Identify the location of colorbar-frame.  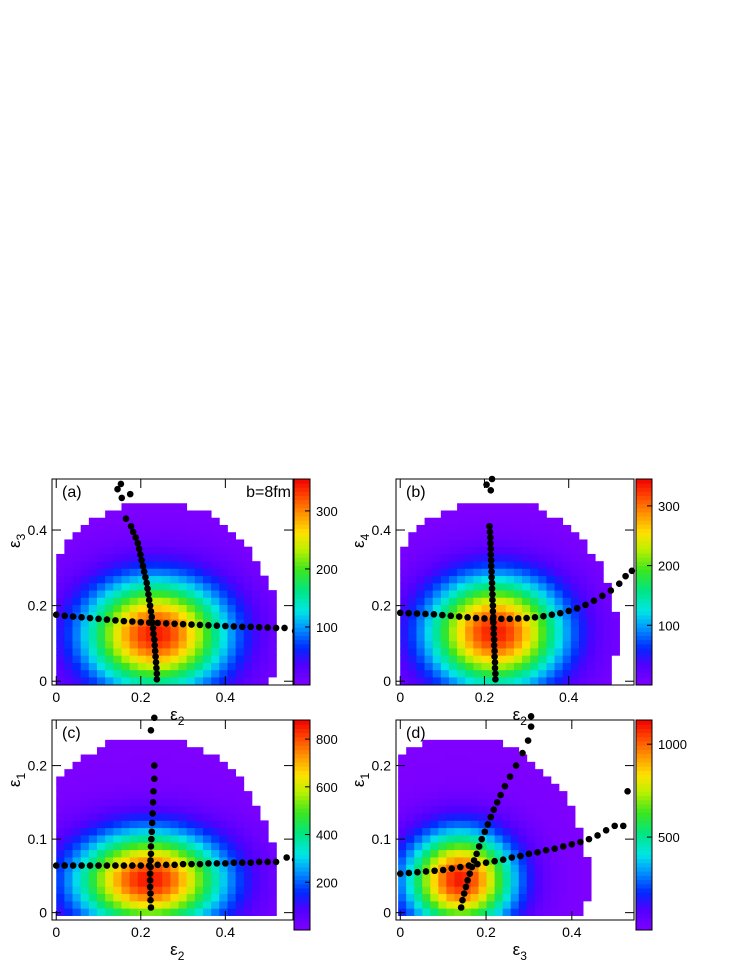
(644, 825).